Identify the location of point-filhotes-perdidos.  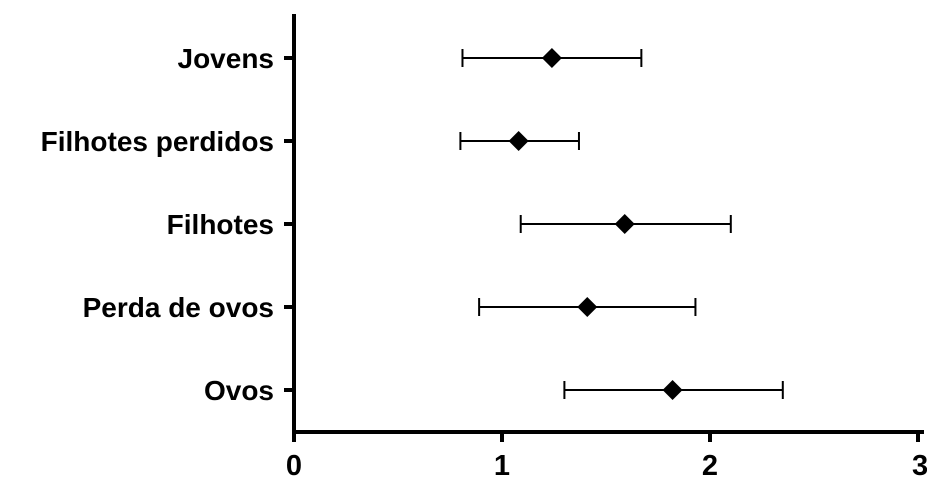
(518, 141).